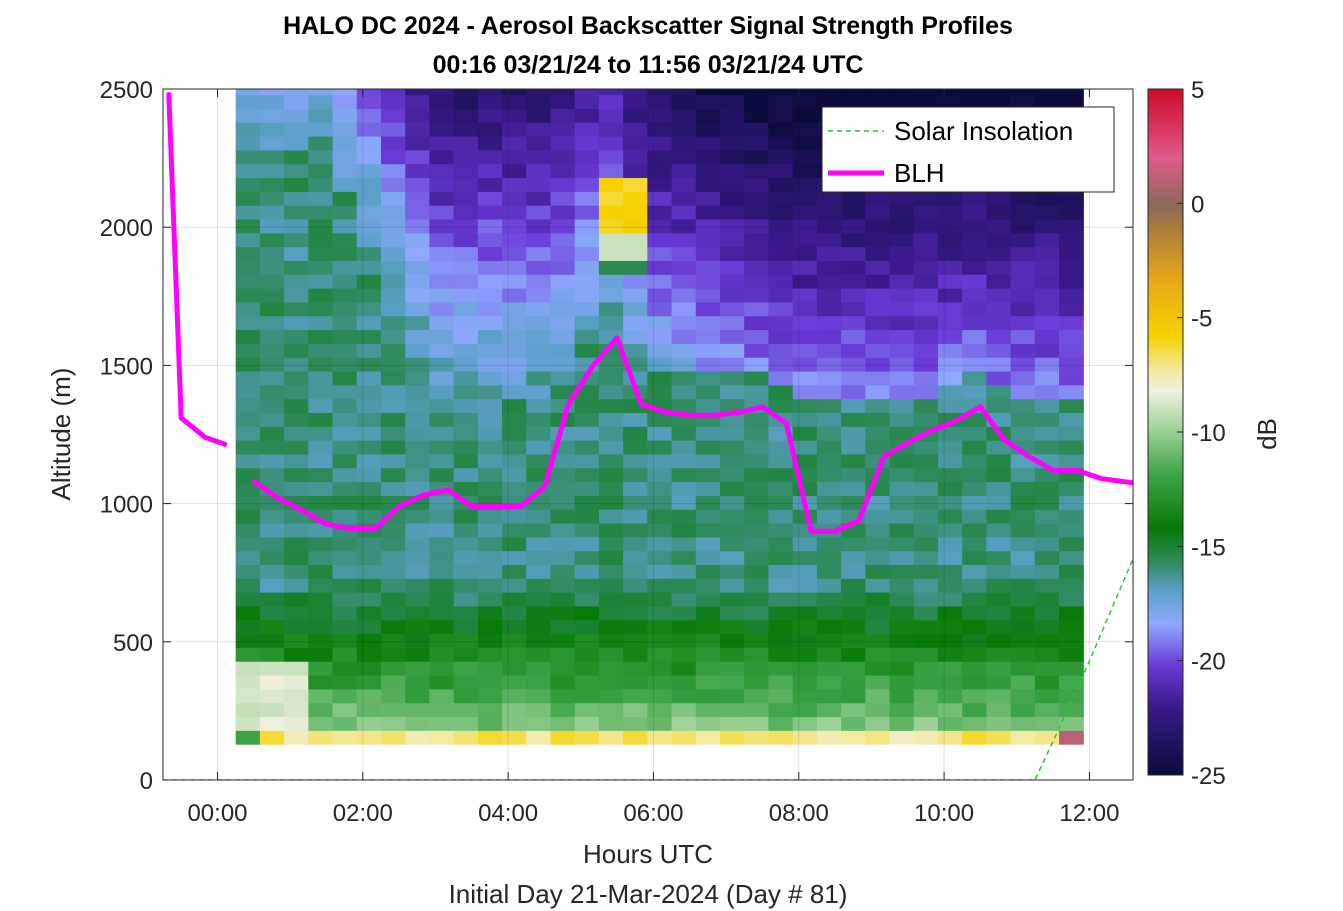  Describe the element at coordinates (1201, 433) in the screenshot. I see `colorbar-ticks: 50-5-10-15-20-25` at that location.